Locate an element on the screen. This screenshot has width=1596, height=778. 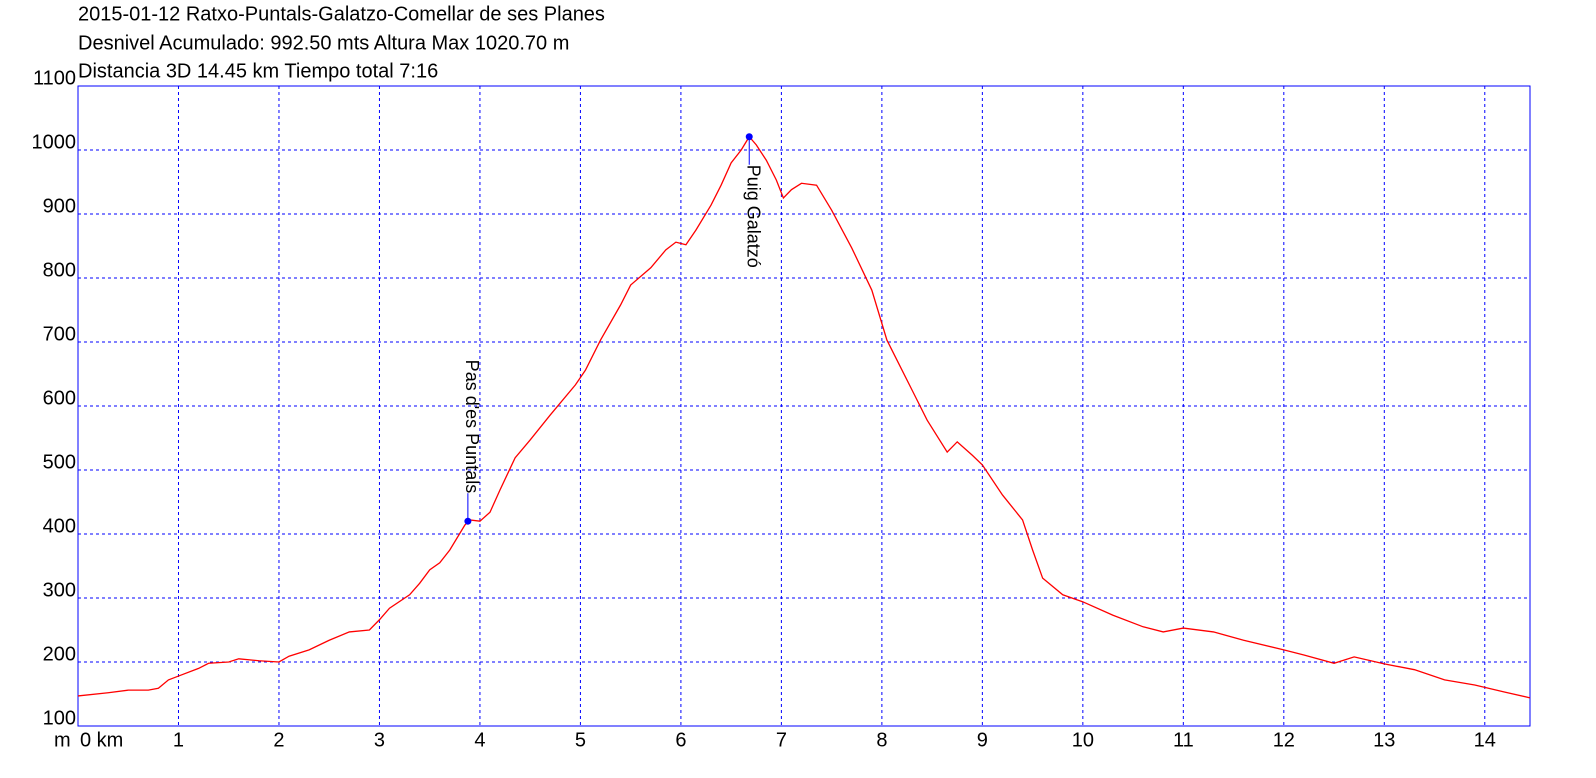
y-tick-label: 1100 is located at coordinates (54, 78).